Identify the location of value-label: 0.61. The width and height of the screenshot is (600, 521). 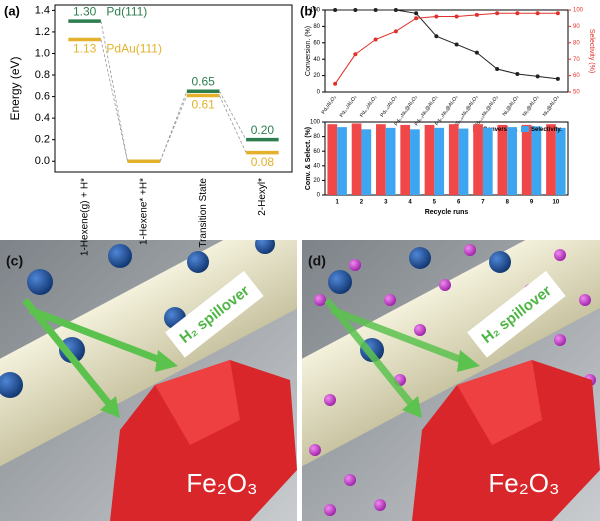
(203, 105).